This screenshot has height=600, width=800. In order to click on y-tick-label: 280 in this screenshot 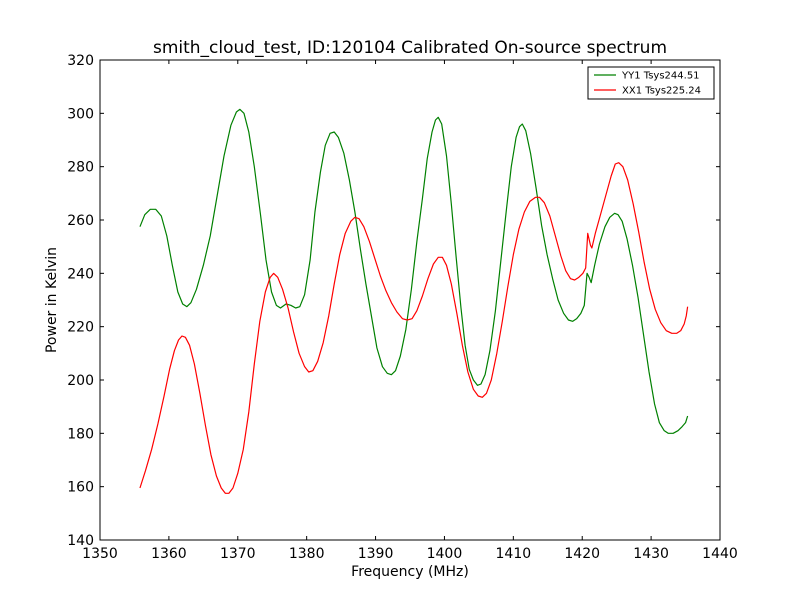, I will do `click(80, 168)`.